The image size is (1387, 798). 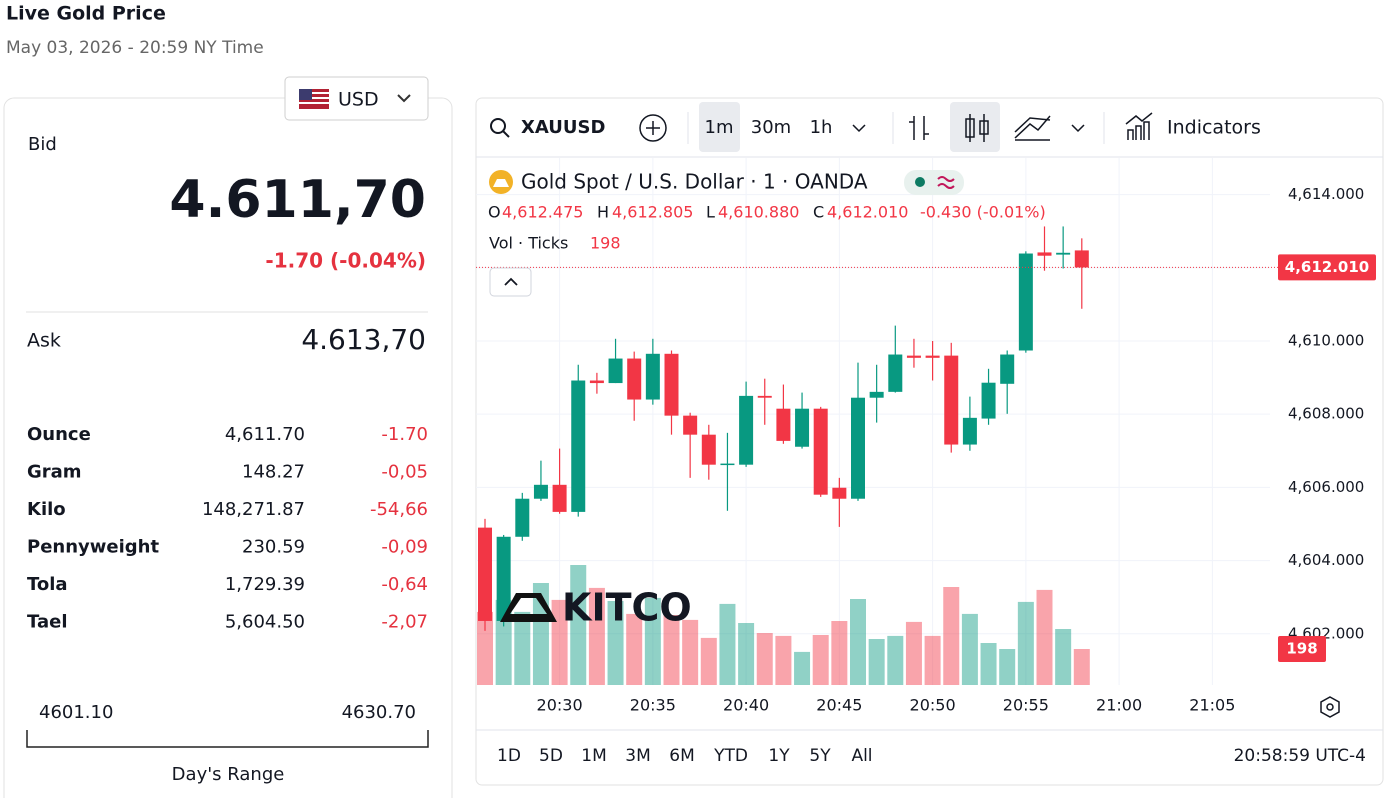 I want to click on interval-button: 1m, so click(x=719, y=127).